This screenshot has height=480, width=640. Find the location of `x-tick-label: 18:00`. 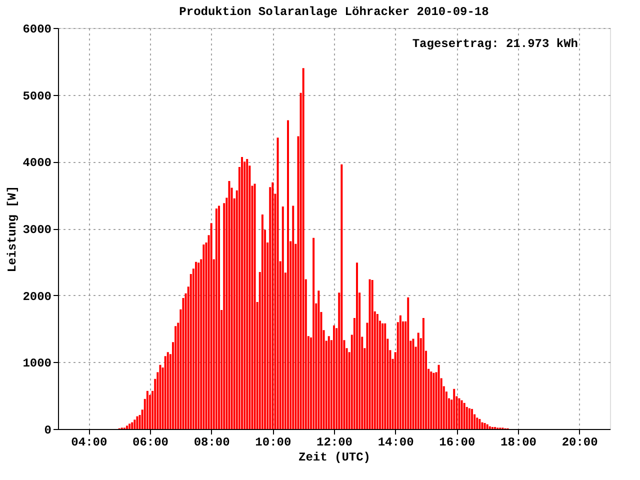

x-tick-label: 18:00 is located at coordinates (518, 443).